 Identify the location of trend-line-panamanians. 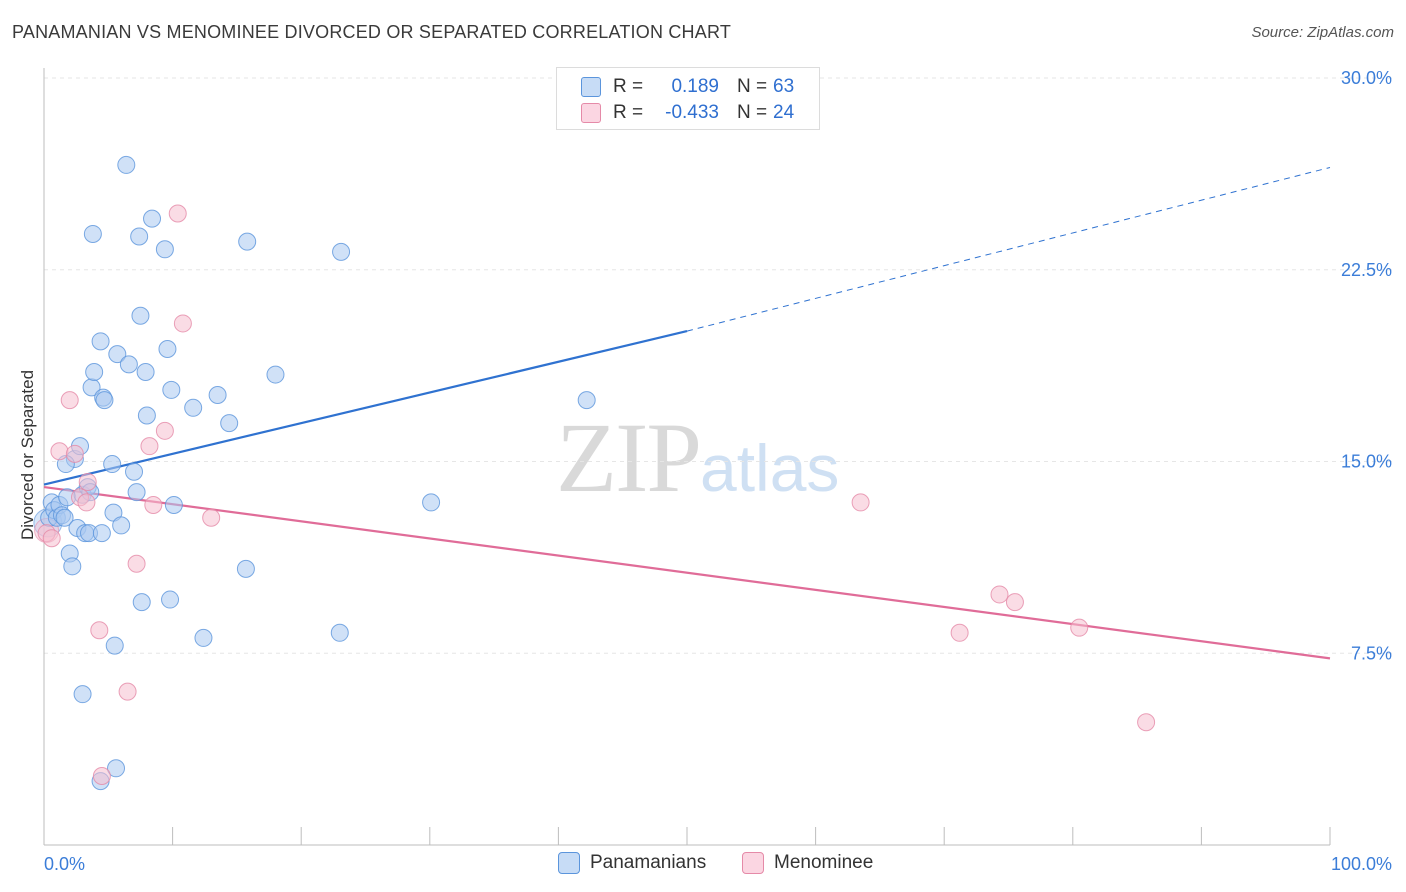
(365, 408).